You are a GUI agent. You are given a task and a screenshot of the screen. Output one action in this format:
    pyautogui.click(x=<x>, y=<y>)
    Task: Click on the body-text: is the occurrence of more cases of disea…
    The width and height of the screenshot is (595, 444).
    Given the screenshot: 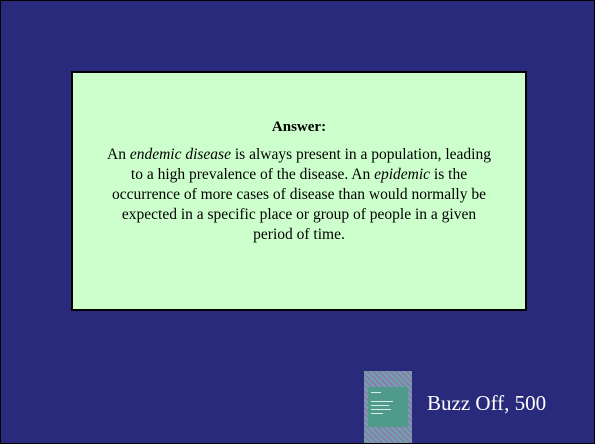 What is the action you would take?
    pyautogui.click(x=298, y=204)
    